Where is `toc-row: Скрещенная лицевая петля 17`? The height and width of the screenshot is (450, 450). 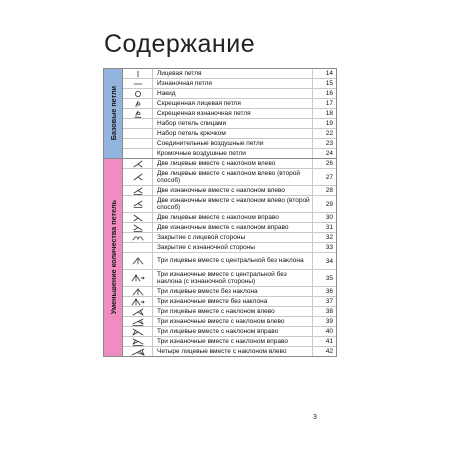
toc-row: Скрещенная лицевая петля 17 is located at coordinates (229, 104).